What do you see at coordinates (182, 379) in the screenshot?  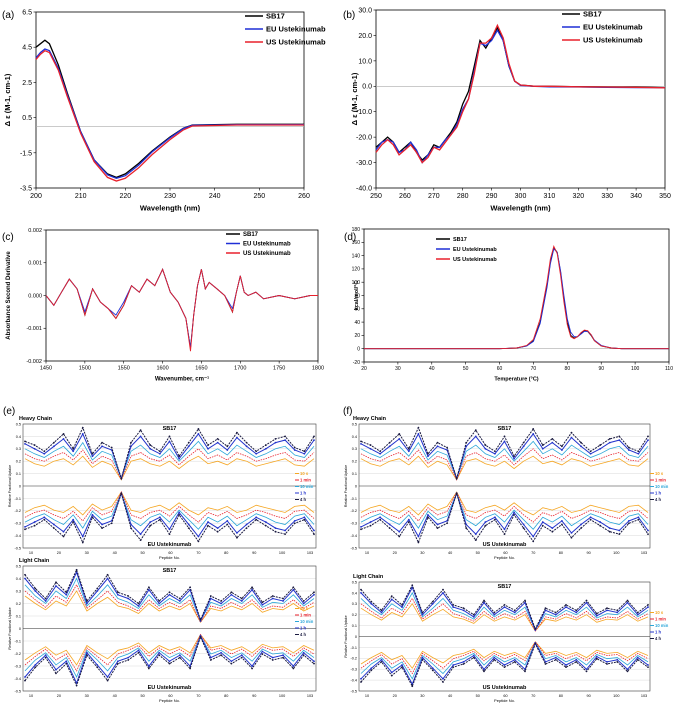 I see `x-axis-label: Wavenumber, cm⁻¹` at bounding box center [182, 379].